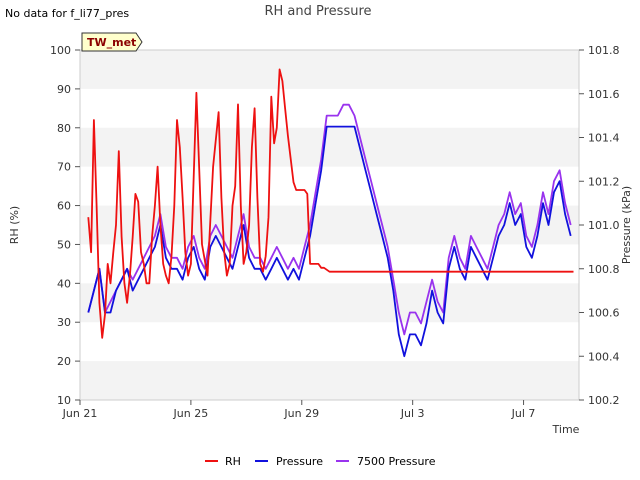 This screenshot has height=480, width=640. Describe the element at coordinates (301, 413) in the screenshot. I see `x-tick-label: Jun 29` at that location.